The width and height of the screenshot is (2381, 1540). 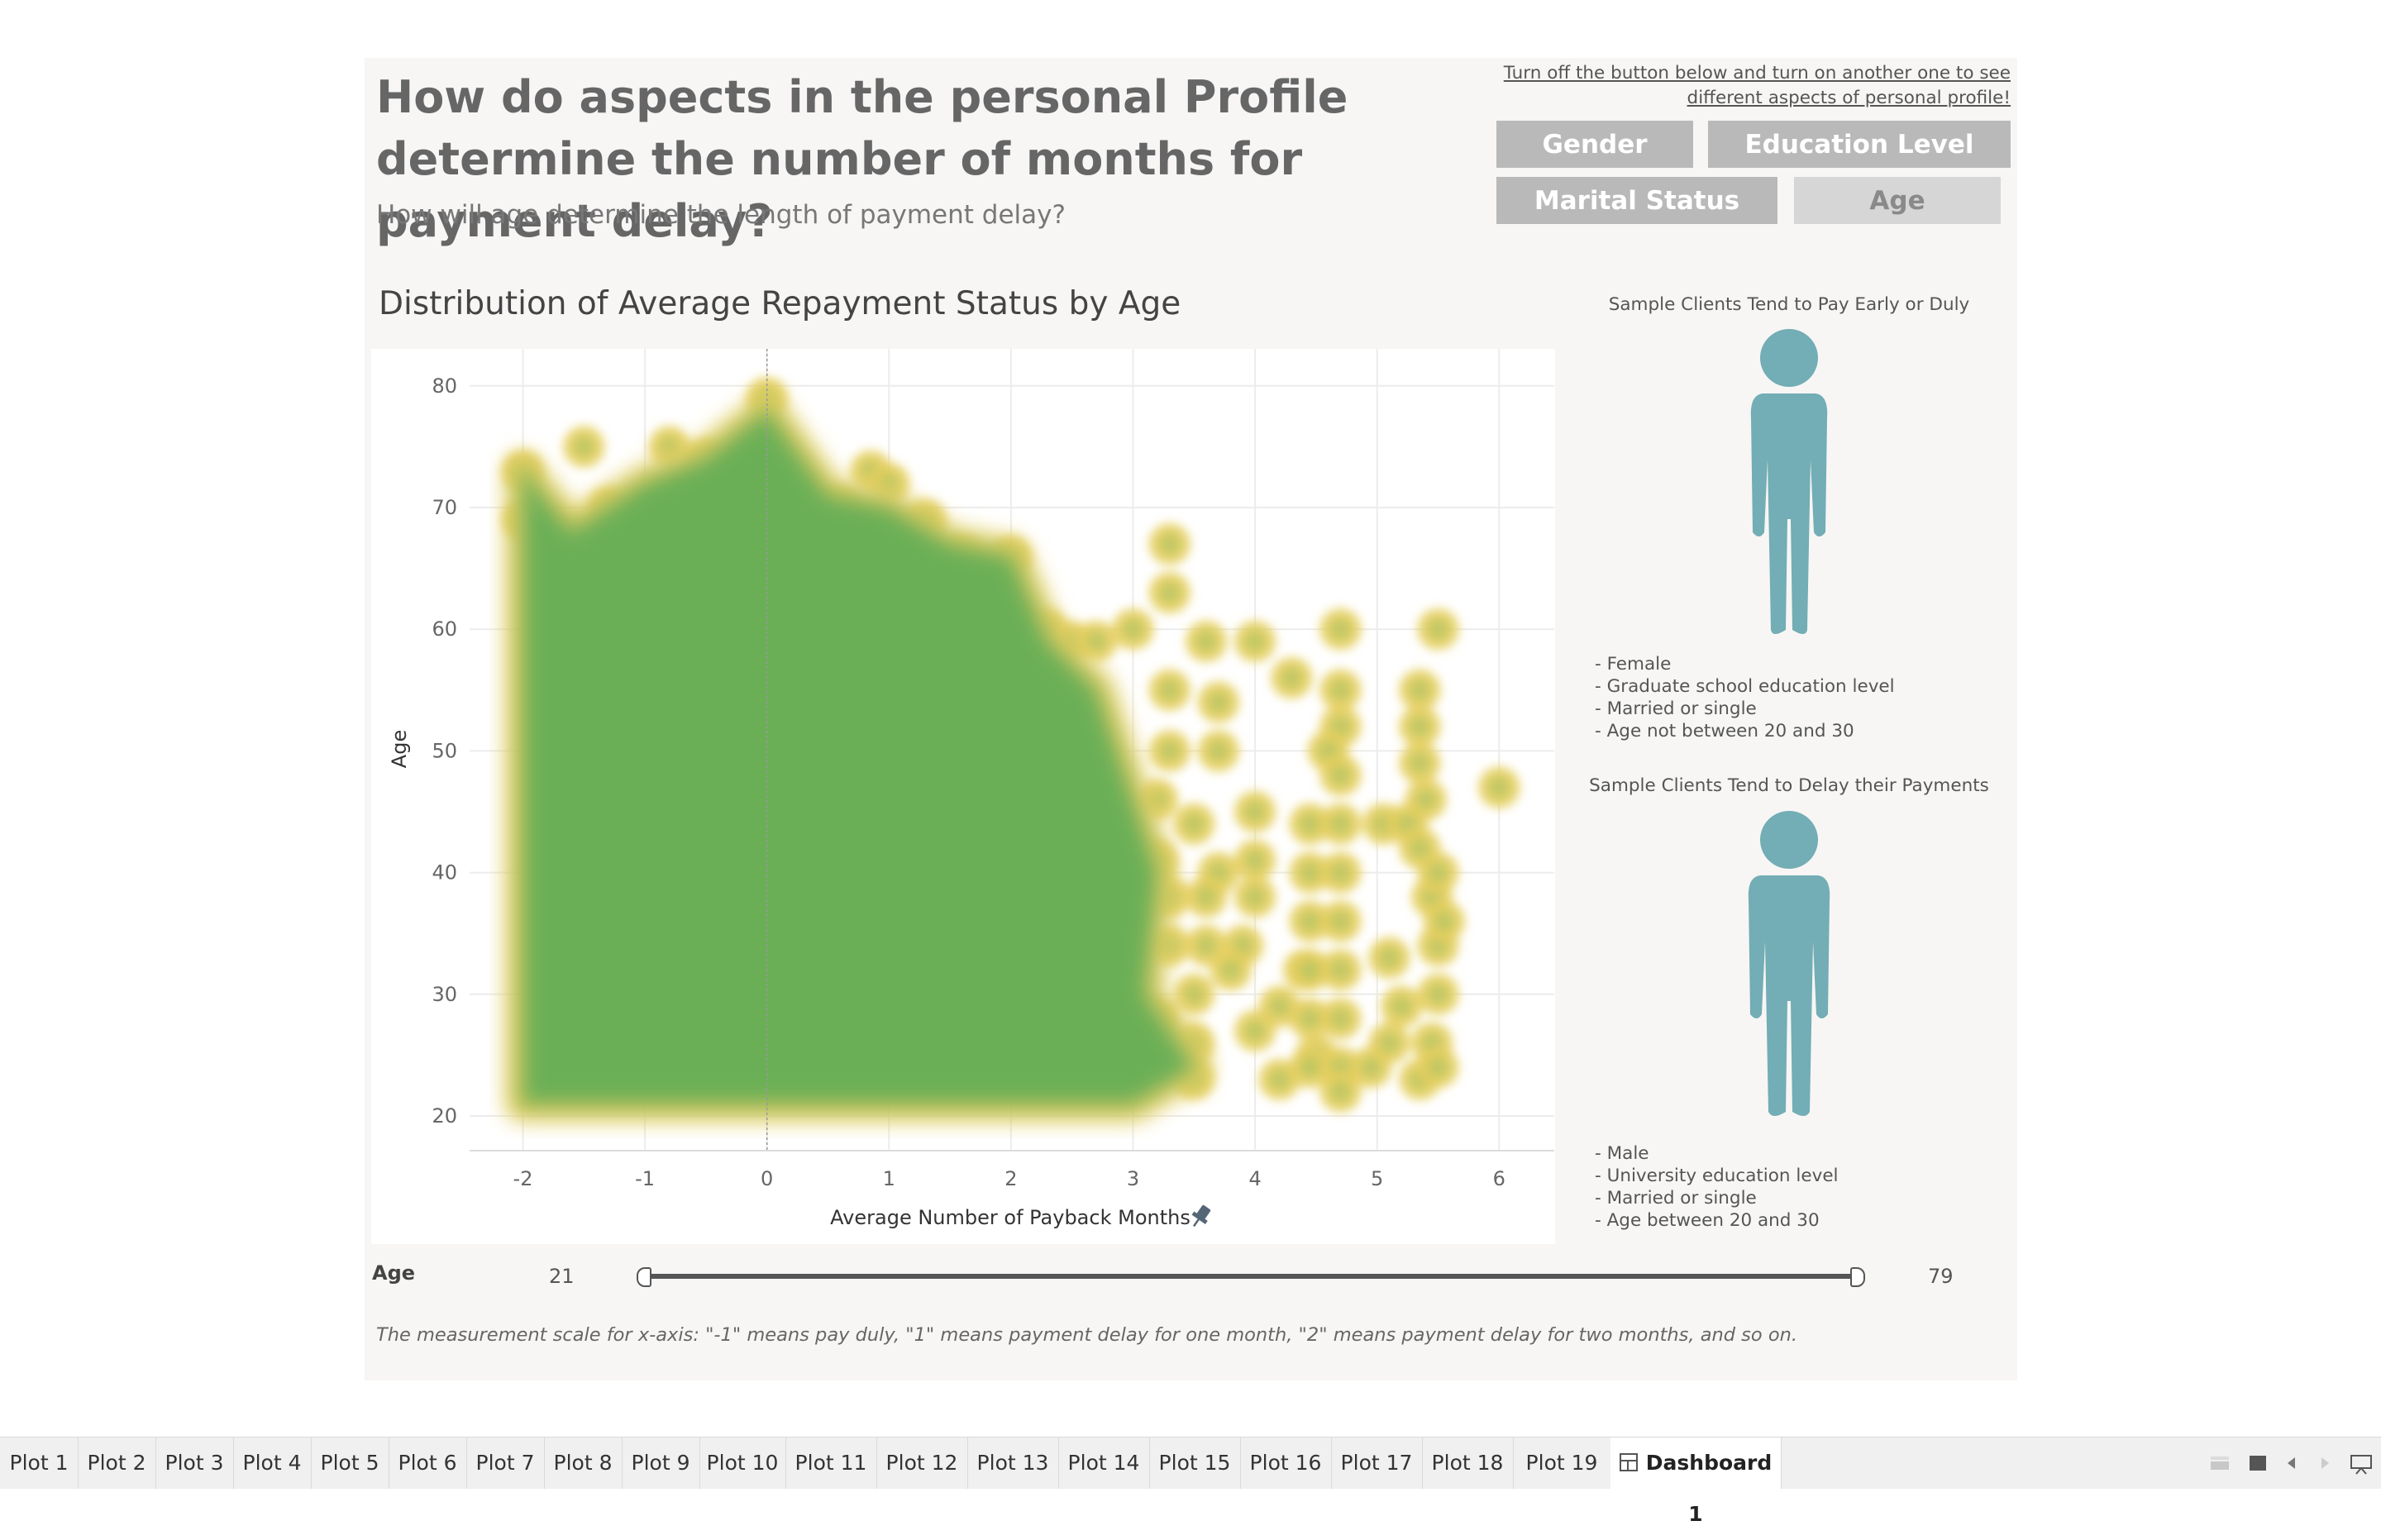 I want to click on trait-item: - Graduate school education level, so click(x=1745, y=686).